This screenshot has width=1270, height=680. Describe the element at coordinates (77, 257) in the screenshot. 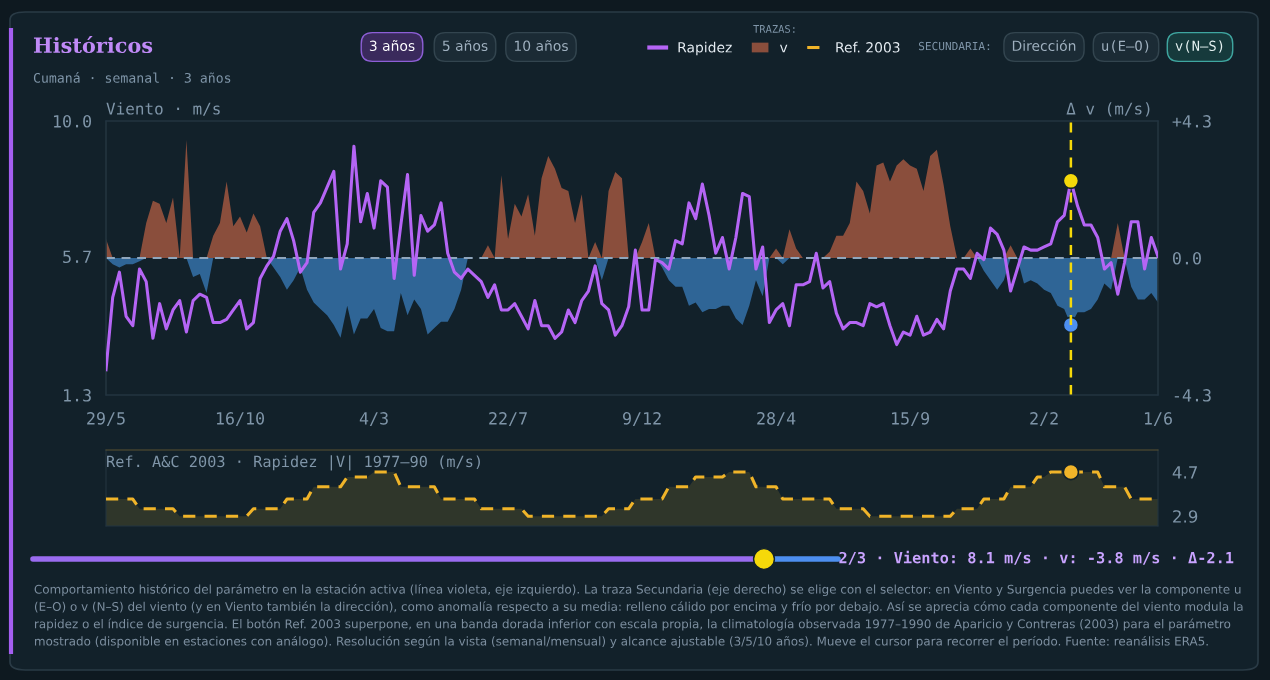

I see `y-tick-label: 5.7` at that location.